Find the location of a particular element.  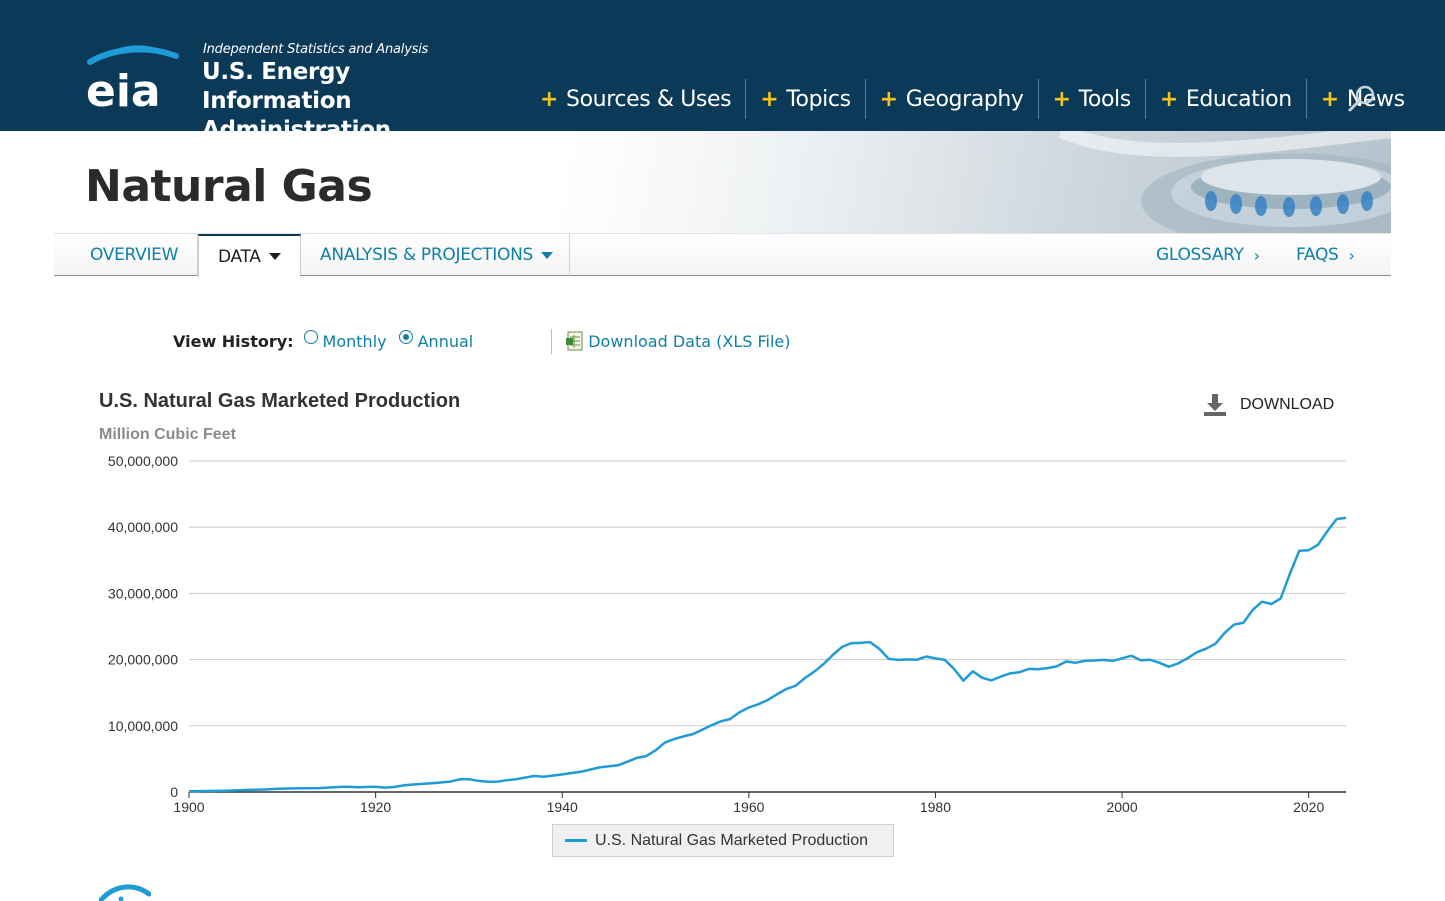

footer-eia-logo-icon is located at coordinates (125, 890).